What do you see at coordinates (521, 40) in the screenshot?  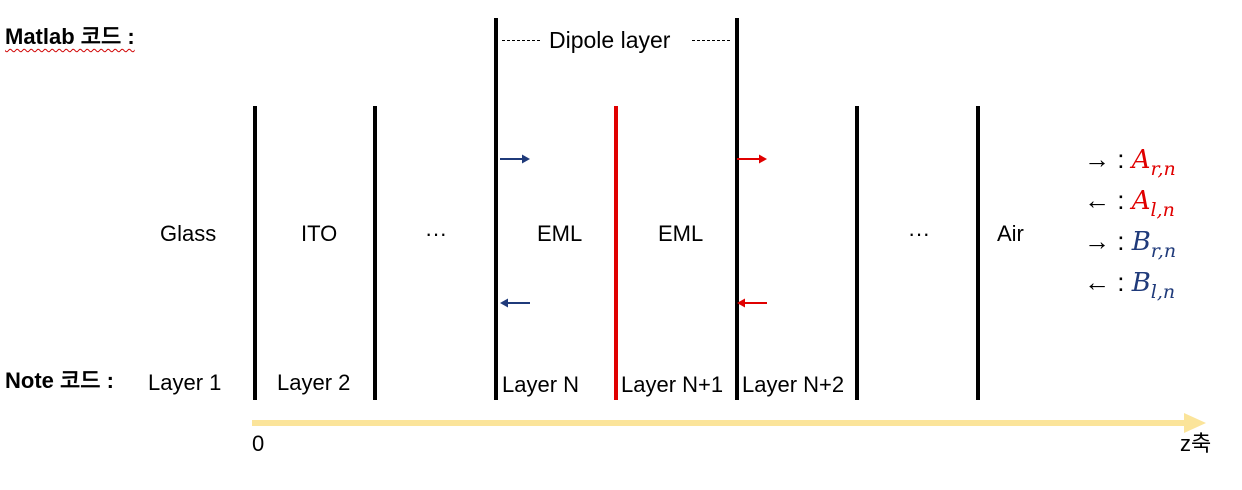 I see `dipole-dash-left` at bounding box center [521, 40].